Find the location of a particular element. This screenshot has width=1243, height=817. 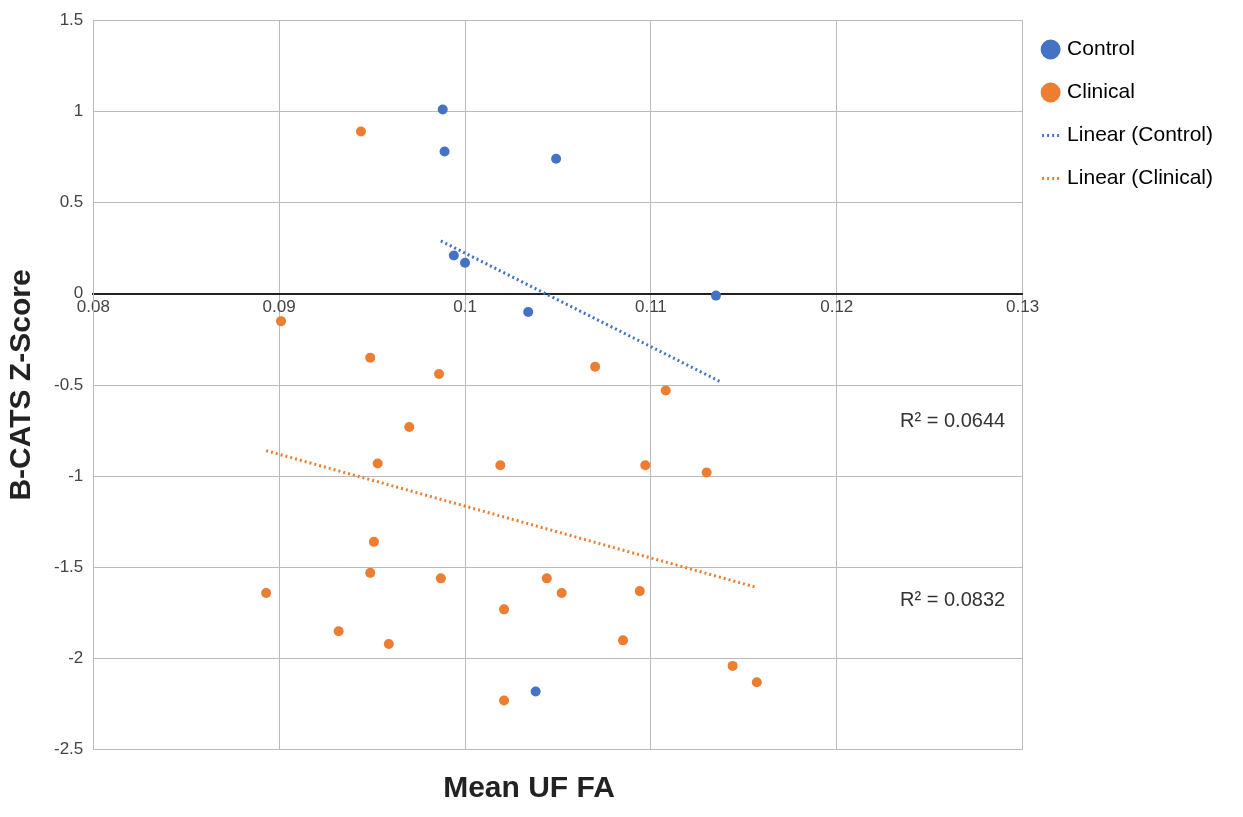

y-tick-label: 1.5 is located at coordinates (71, 19).